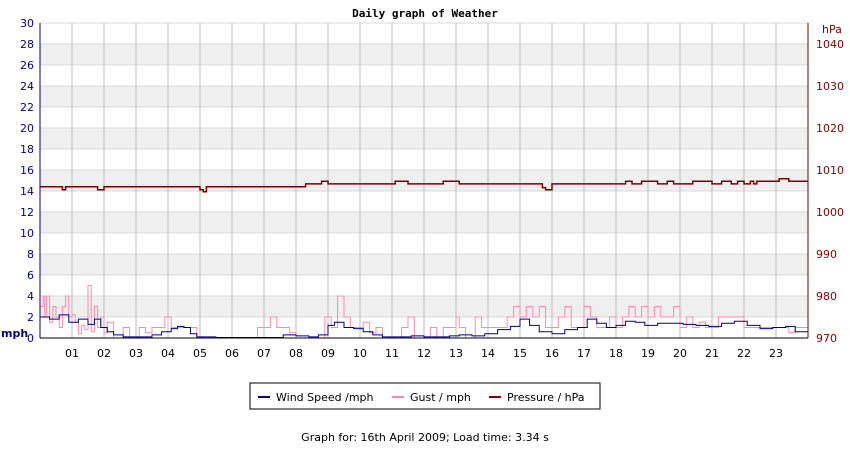 The height and width of the screenshot is (450, 850). What do you see at coordinates (712, 353) in the screenshot?
I see `x-tick-label: 21` at bounding box center [712, 353].